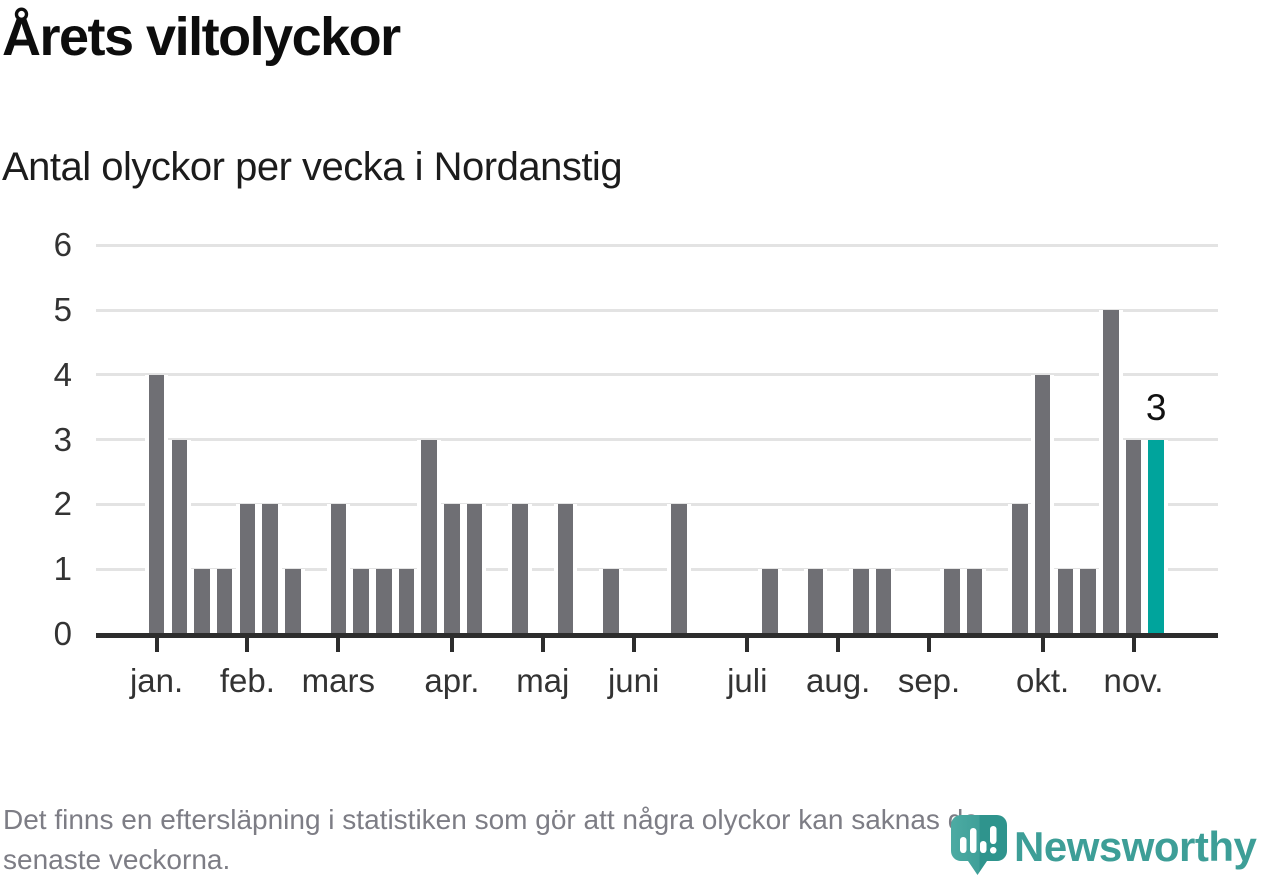  Describe the element at coordinates (62, 309) in the screenshot. I see `y-axis-tick-label: 5` at that location.